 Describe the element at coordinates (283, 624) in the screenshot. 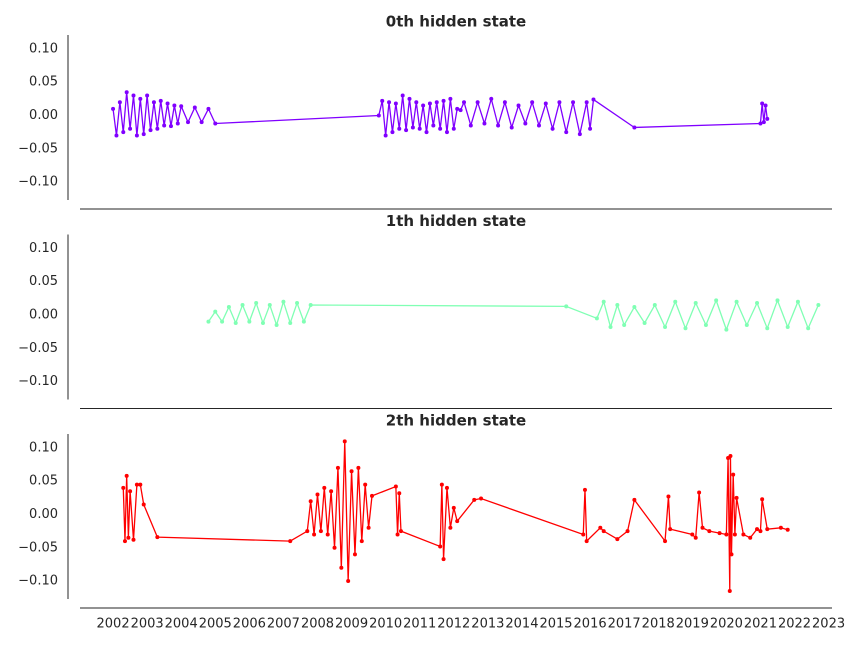

I see `x-tick-label: 2007` at that location.